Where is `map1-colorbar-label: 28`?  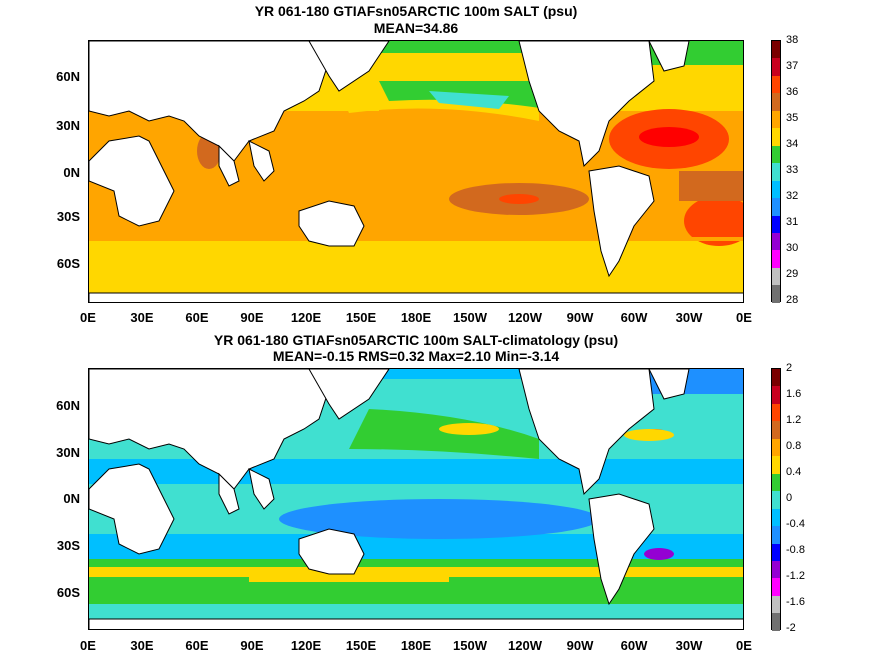
map1-colorbar-label: 28 is located at coordinates (792, 300).